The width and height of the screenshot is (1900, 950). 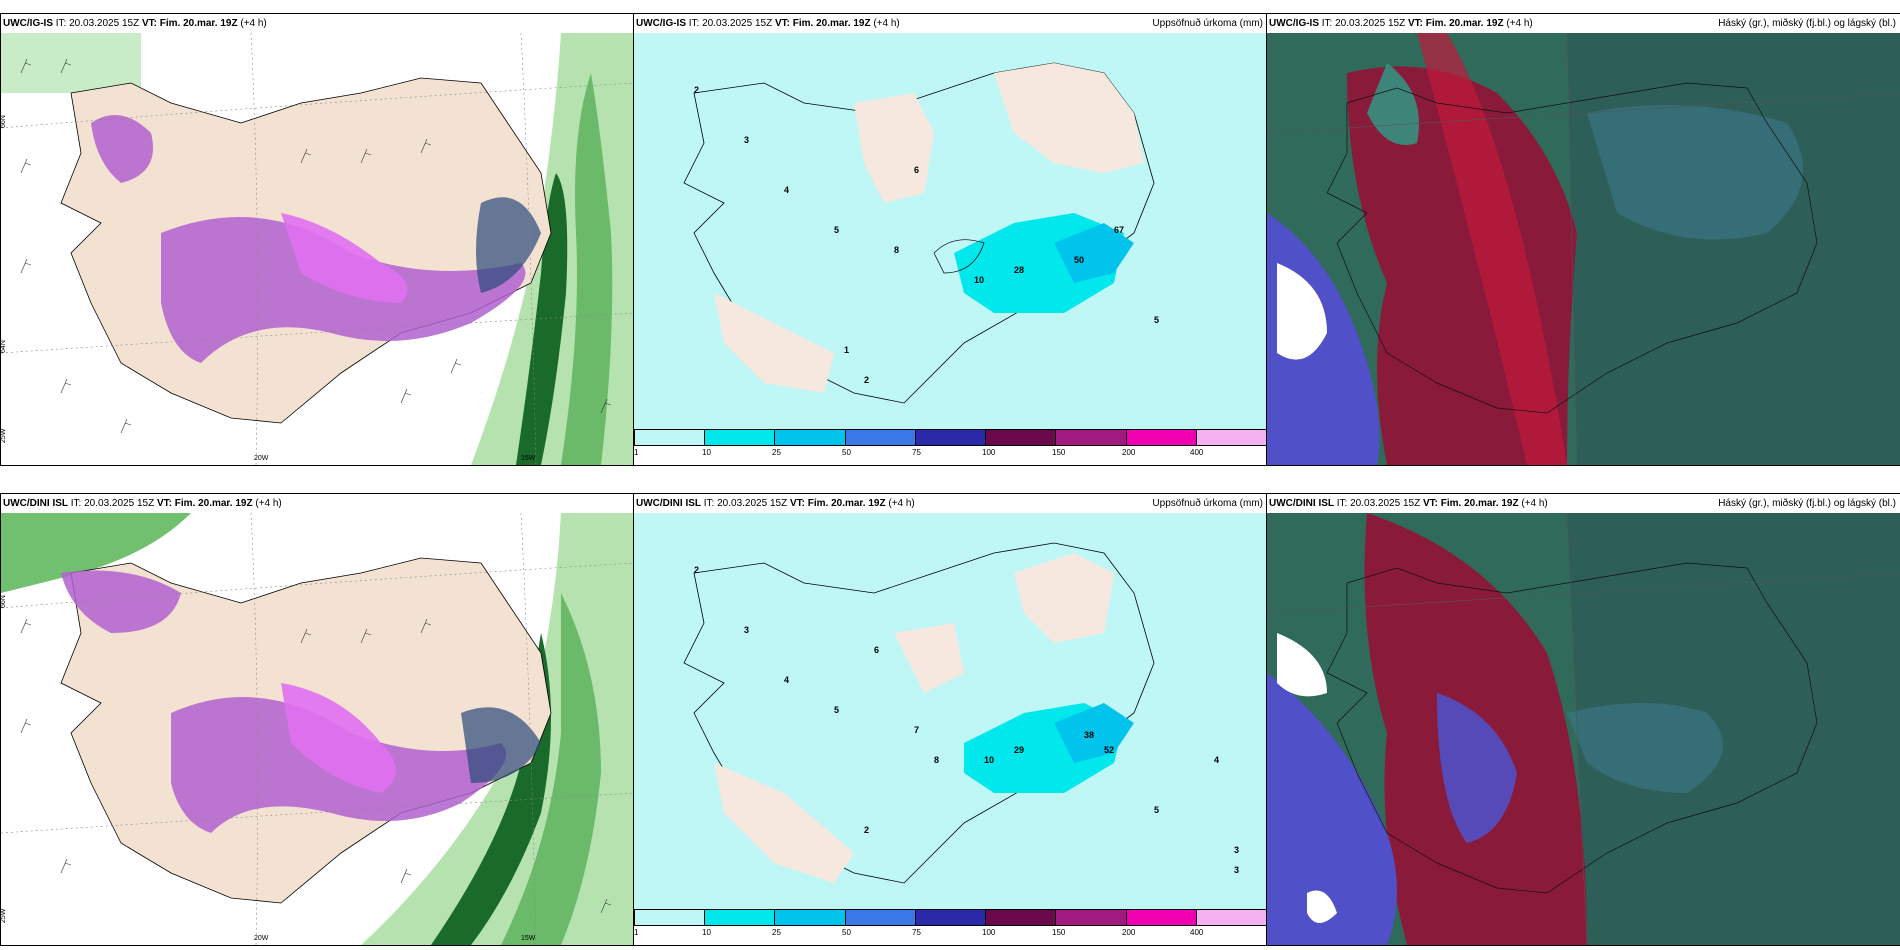 I want to click on svg-text: 7, so click(x=916, y=730).